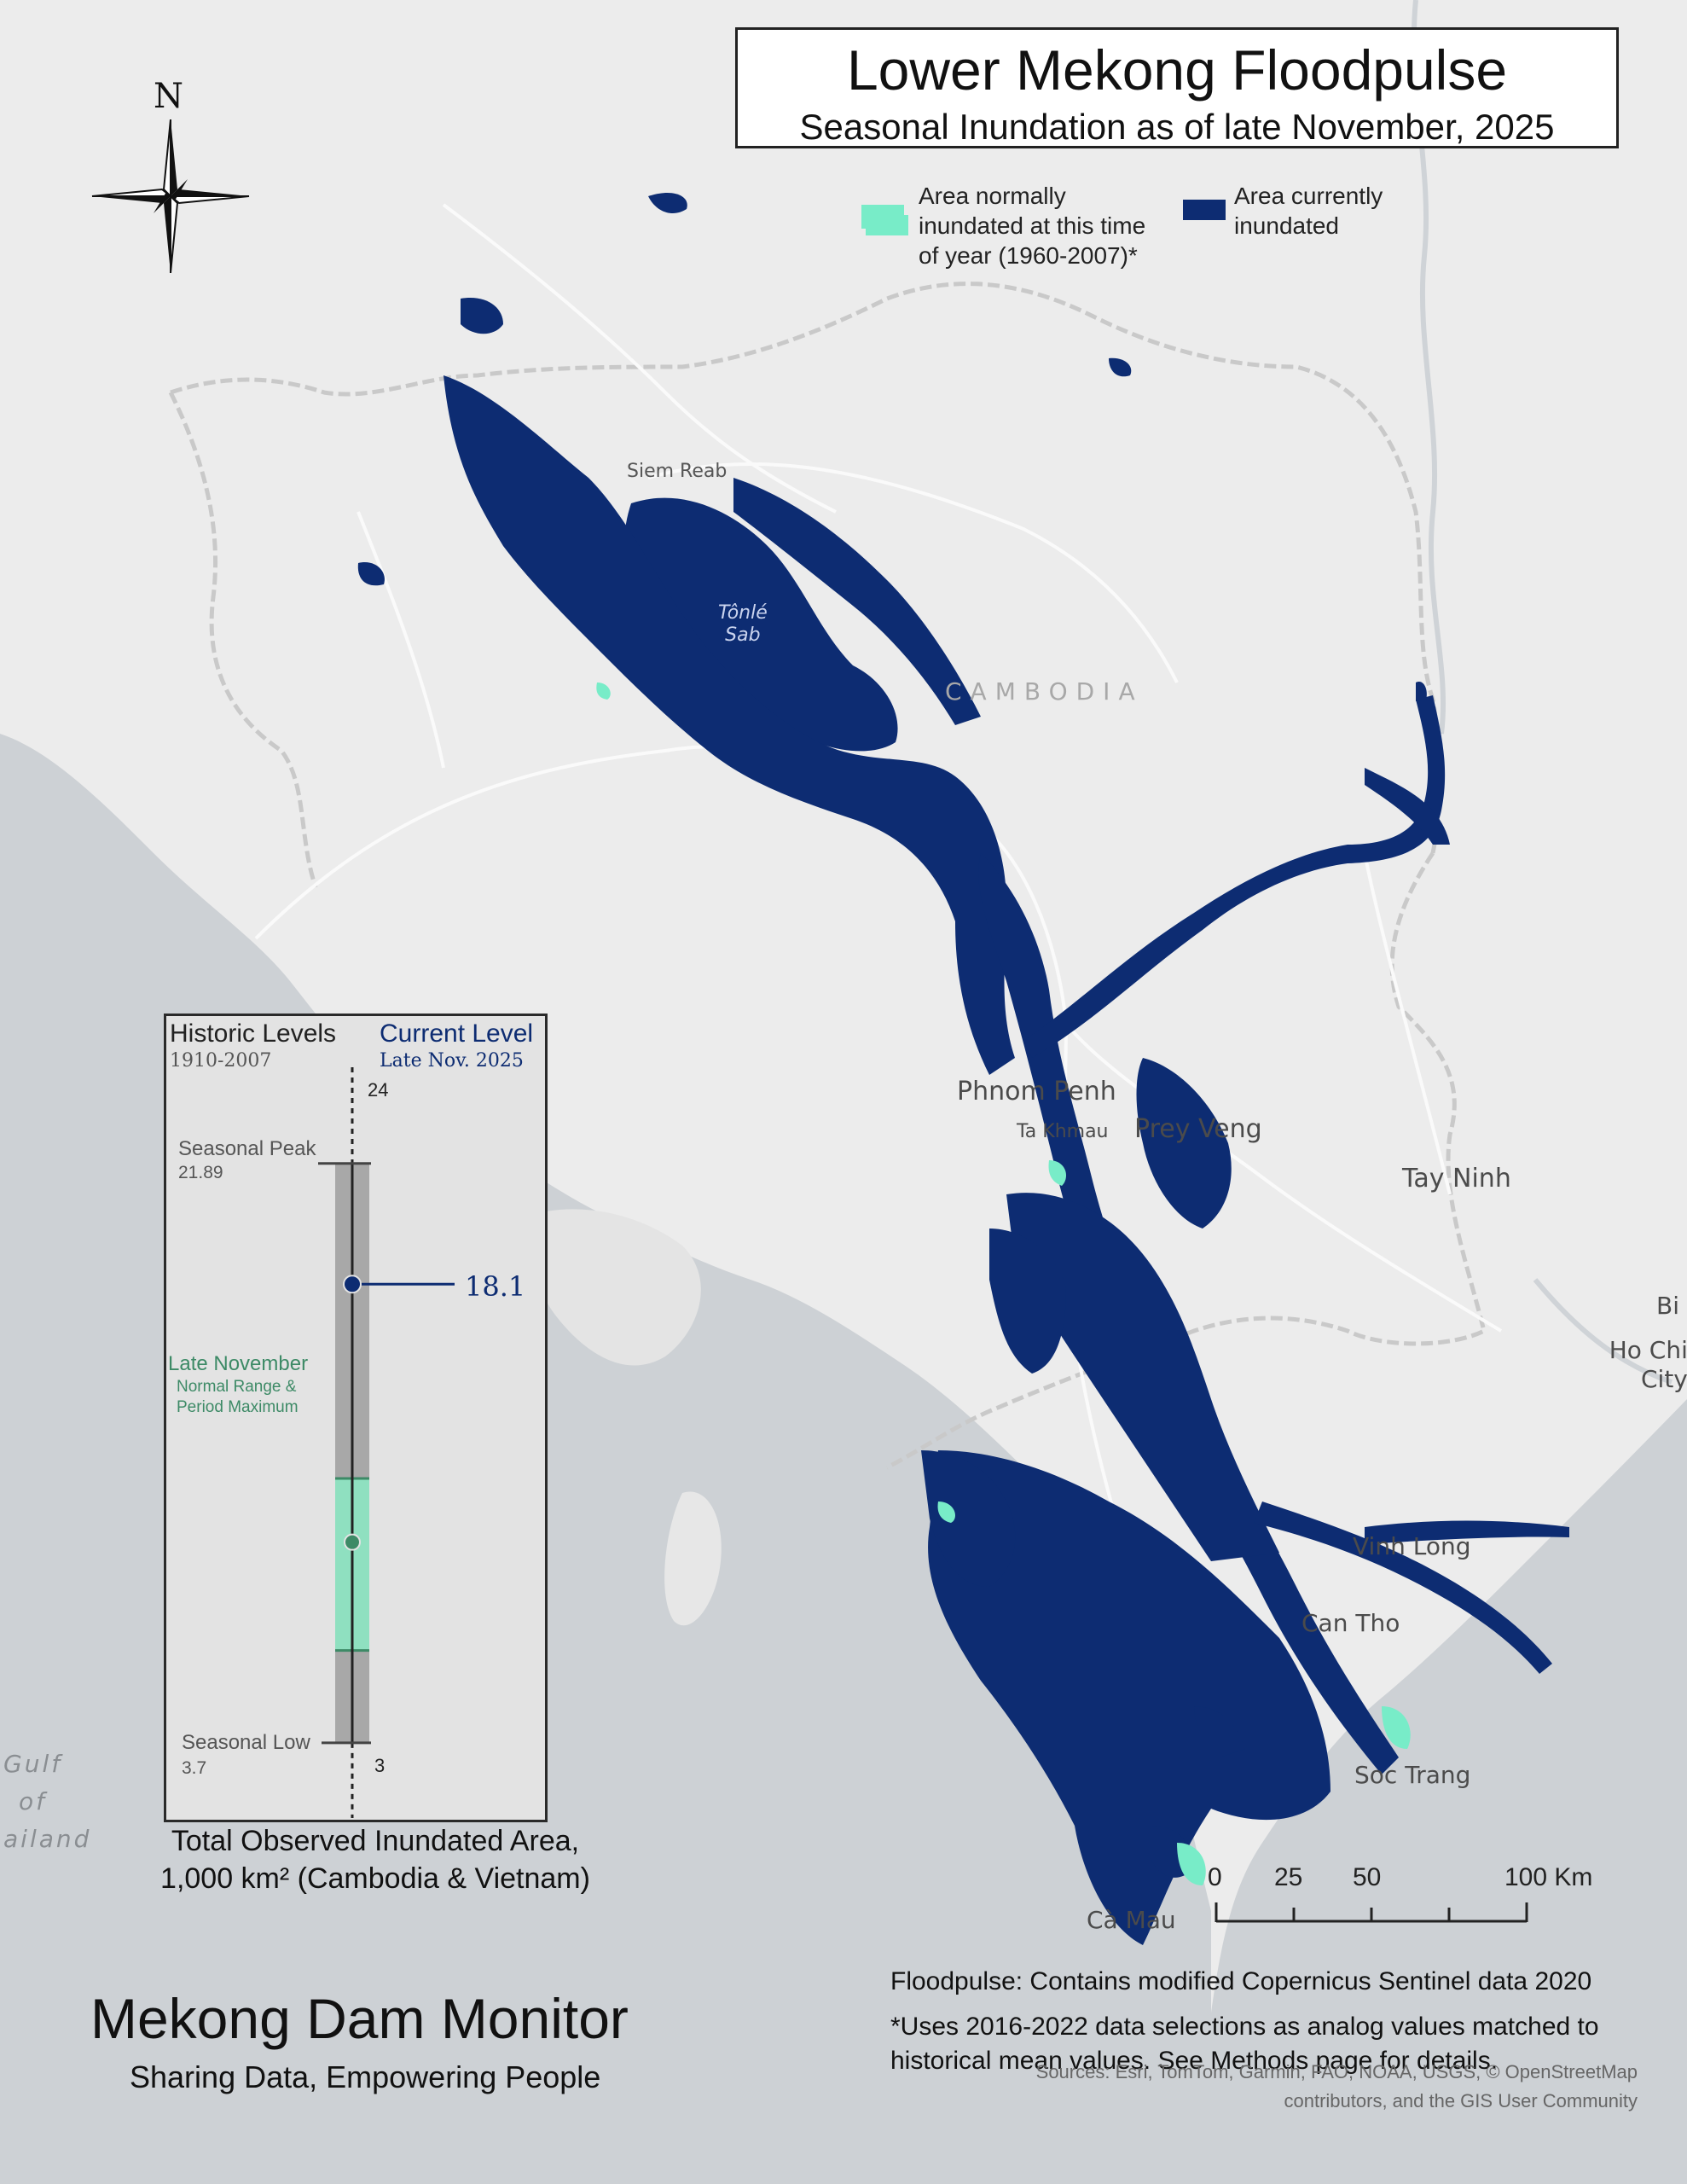 This screenshot has height=2184, width=1687. Describe the element at coordinates (1288, 1877) in the screenshot. I see `scale-tick-25: 25` at that location.